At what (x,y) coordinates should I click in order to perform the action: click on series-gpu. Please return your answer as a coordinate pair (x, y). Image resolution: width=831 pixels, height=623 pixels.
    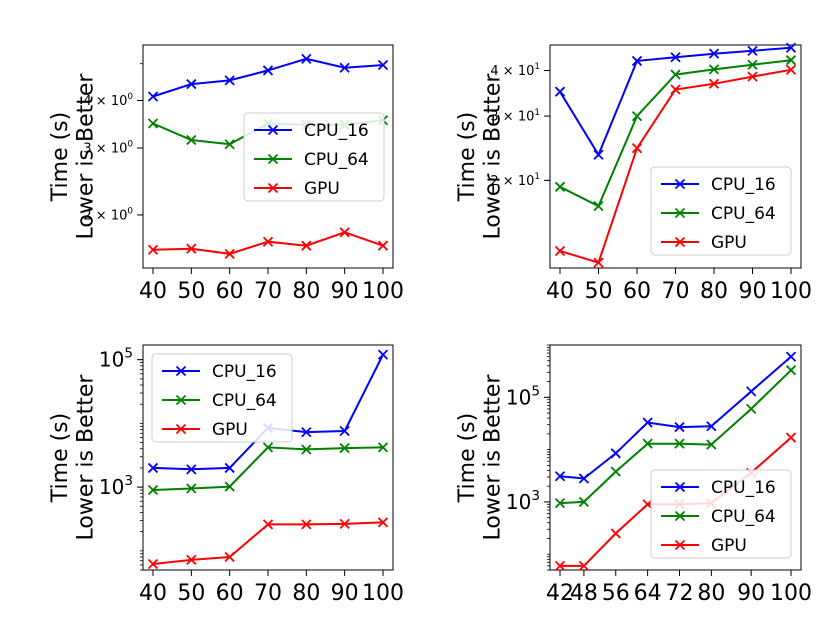
    Looking at the image, I should click on (675, 166).